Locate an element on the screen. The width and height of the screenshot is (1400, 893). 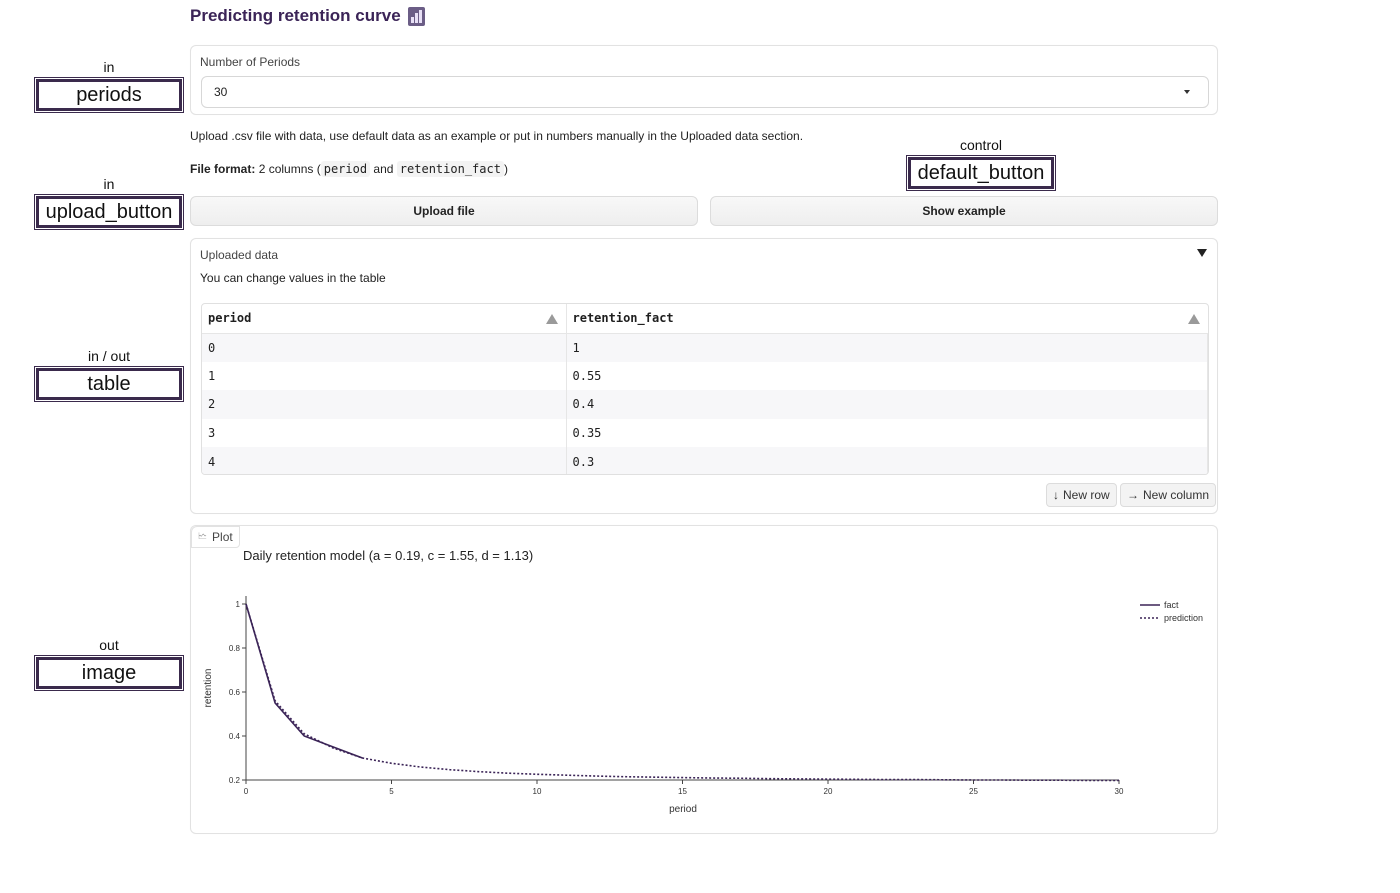
file-format-suffix: ) is located at coordinates (505, 169).